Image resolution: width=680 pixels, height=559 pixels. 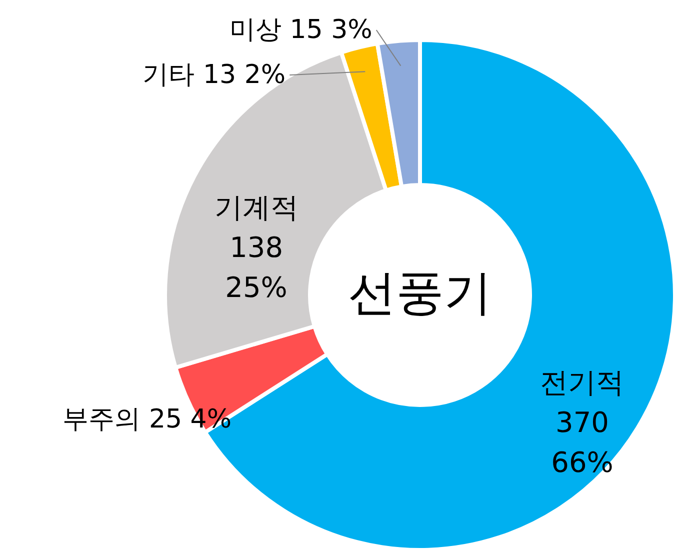 What do you see at coordinates (256, 207) in the screenshot?
I see `slice-label: 기계적` at bounding box center [256, 207].